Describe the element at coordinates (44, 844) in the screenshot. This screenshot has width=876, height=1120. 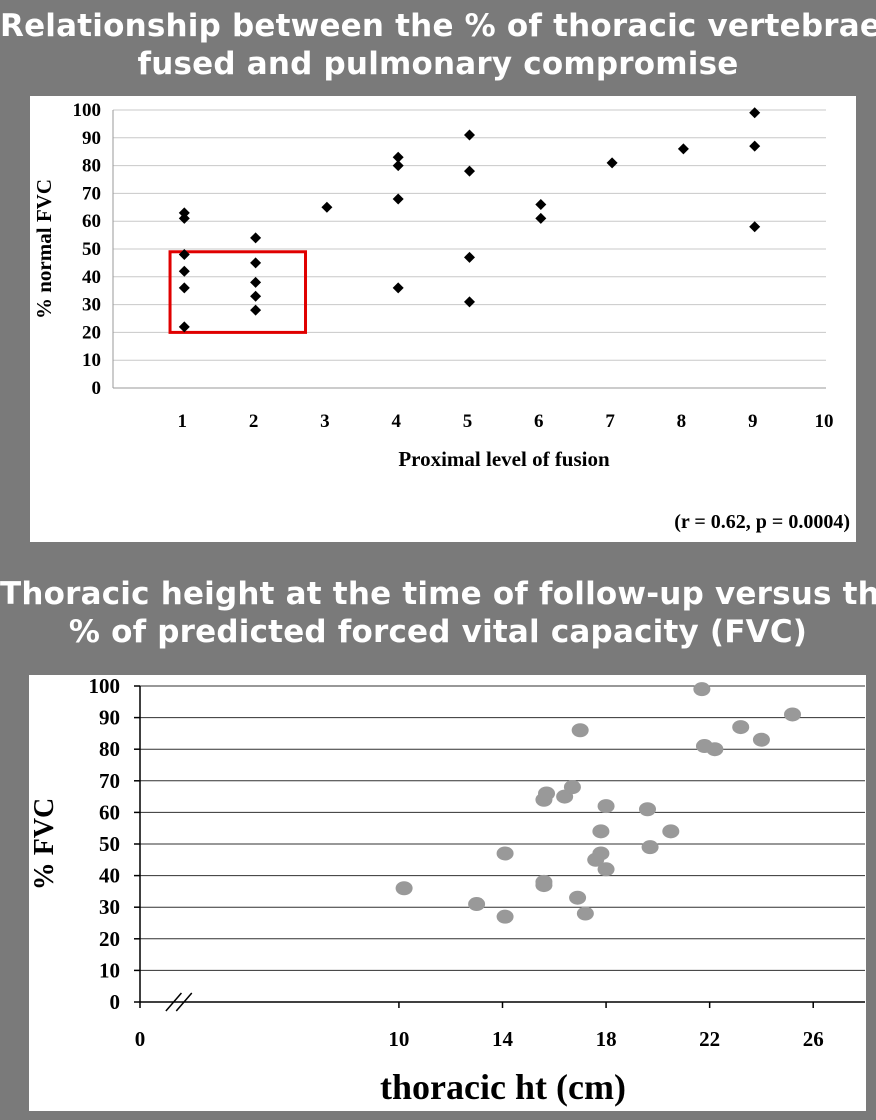
I see `y-axis-label: % FVC` at that location.